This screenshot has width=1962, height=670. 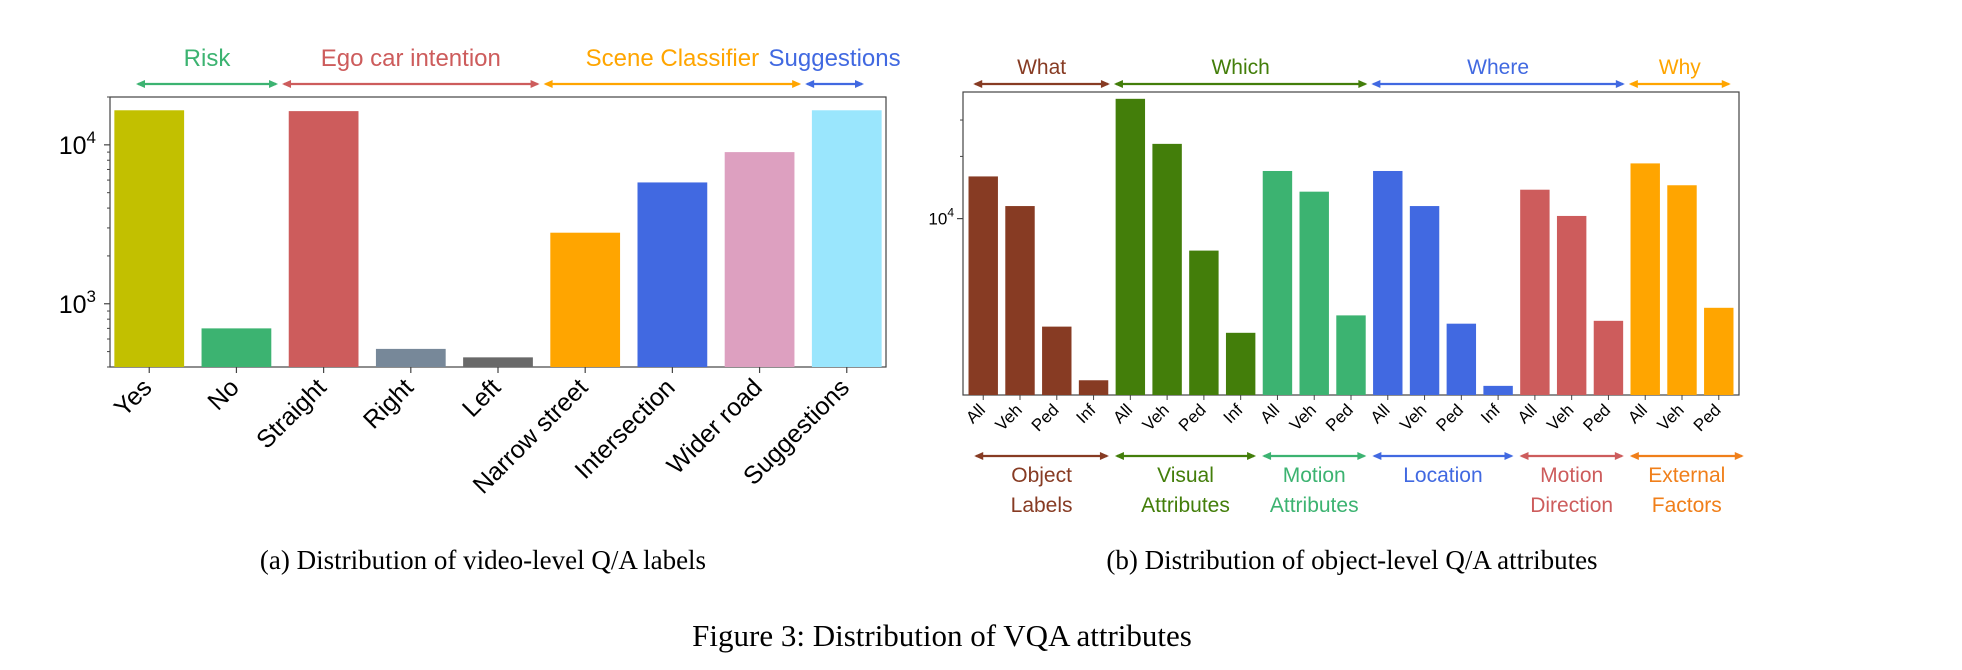 I want to click on bottom-group-label: Object, so click(x=1041, y=475).